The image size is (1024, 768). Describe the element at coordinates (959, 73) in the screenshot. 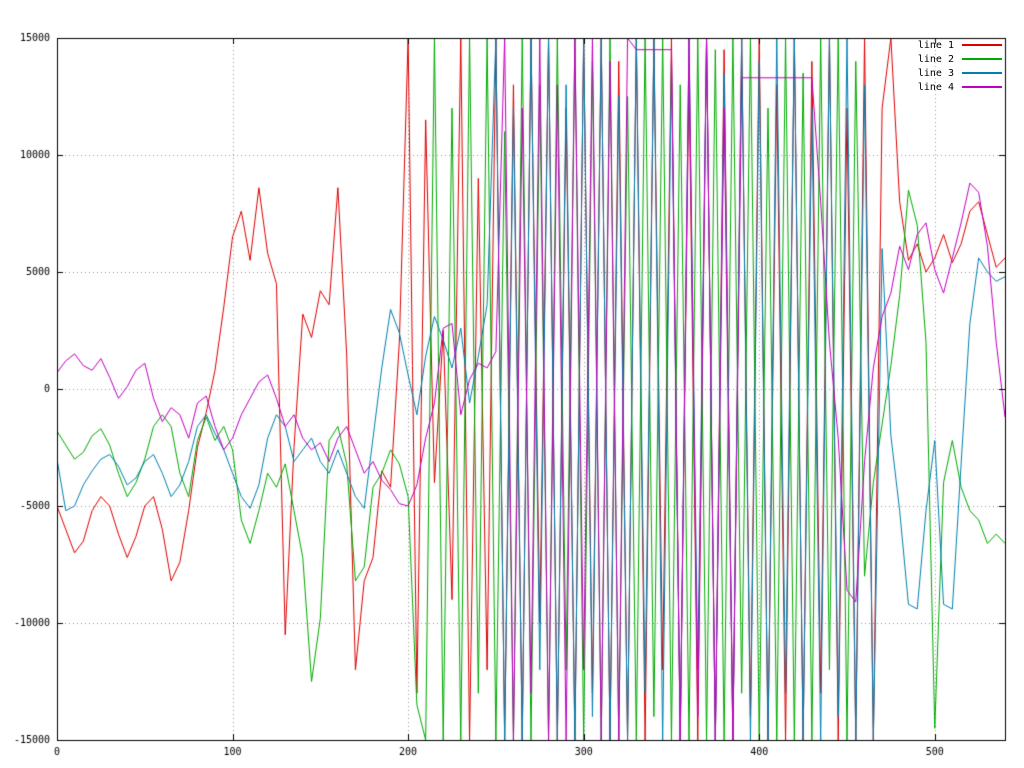

I see `legend-entry-3: line 3` at that location.